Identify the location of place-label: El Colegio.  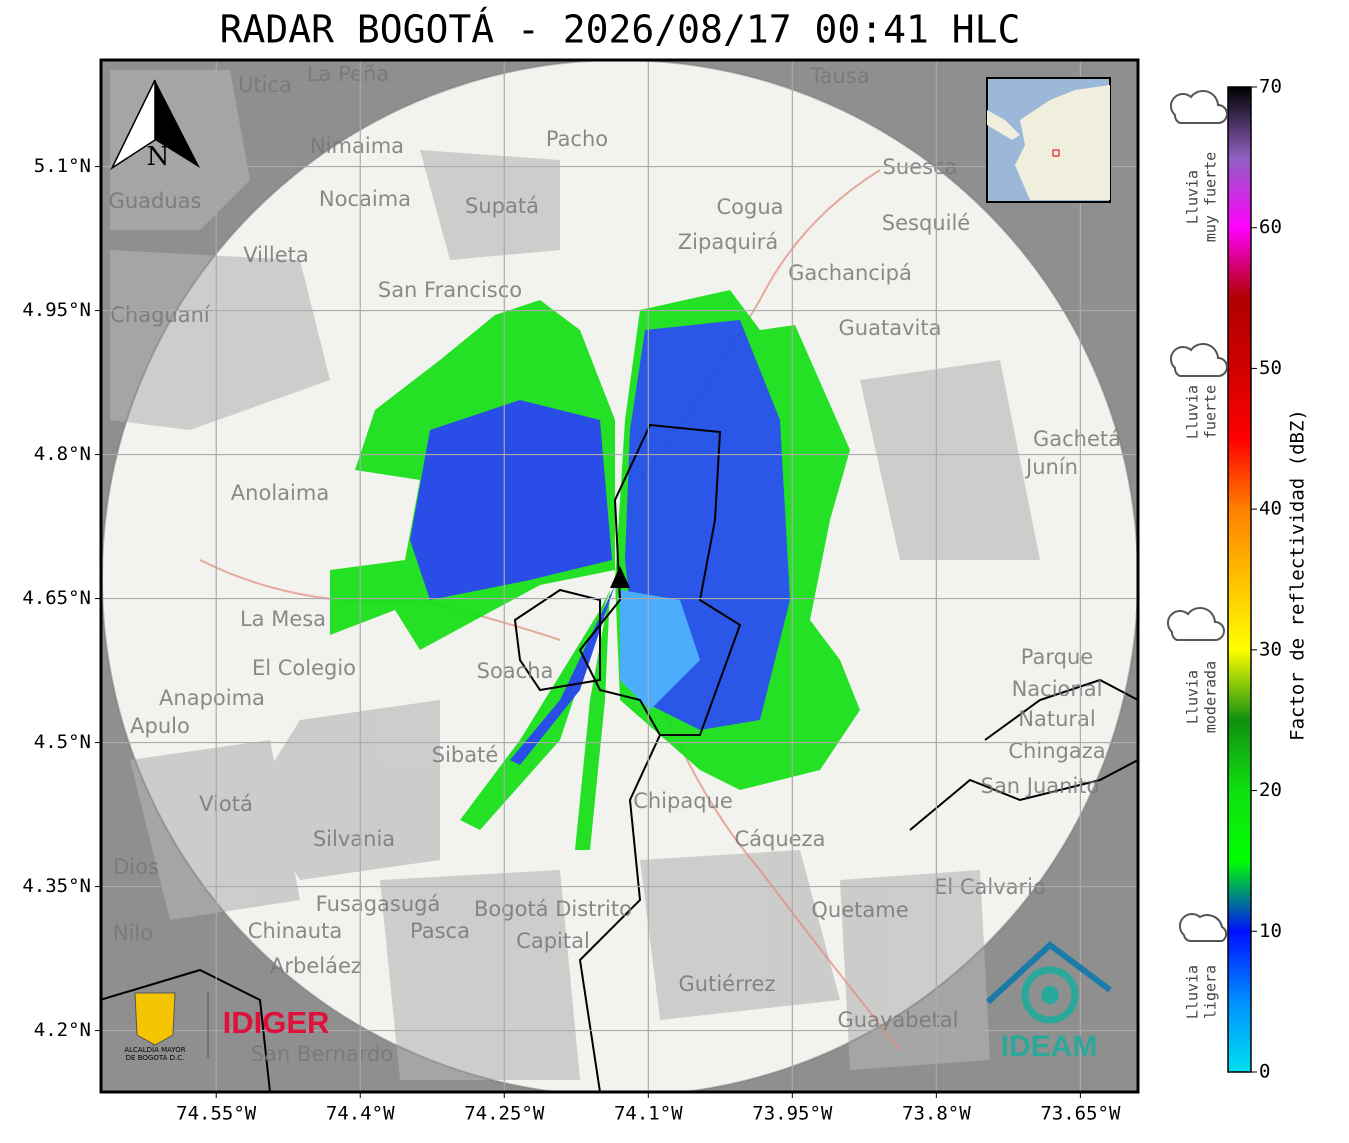
(304, 668).